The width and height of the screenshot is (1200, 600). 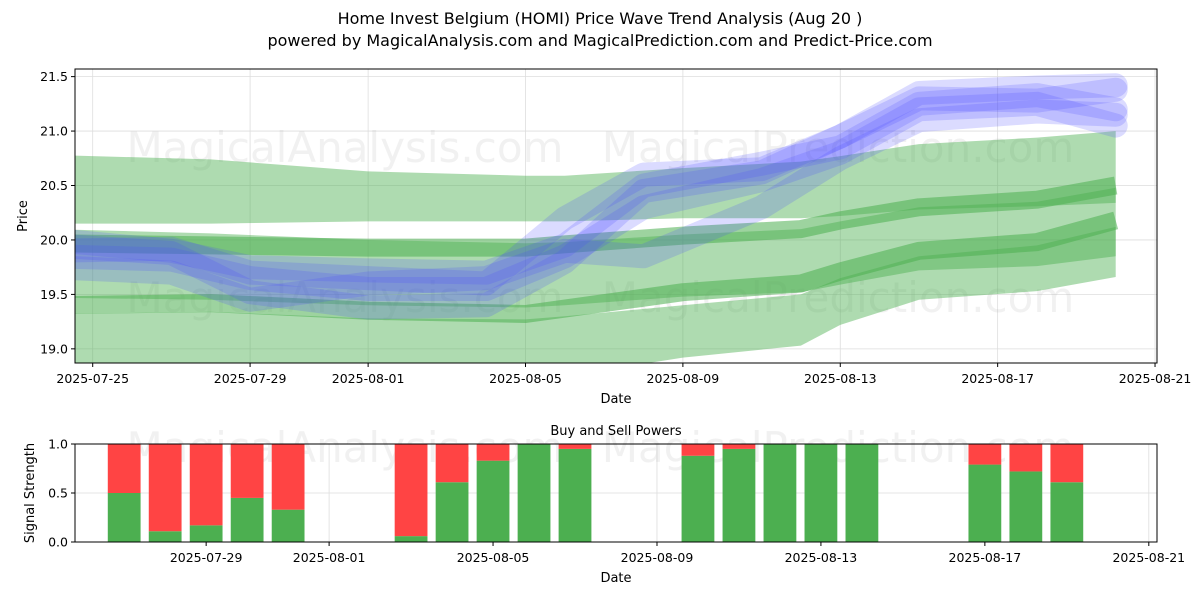 What do you see at coordinates (54, 131) in the screenshot?
I see `y-tick-label: 21.0` at bounding box center [54, 131].